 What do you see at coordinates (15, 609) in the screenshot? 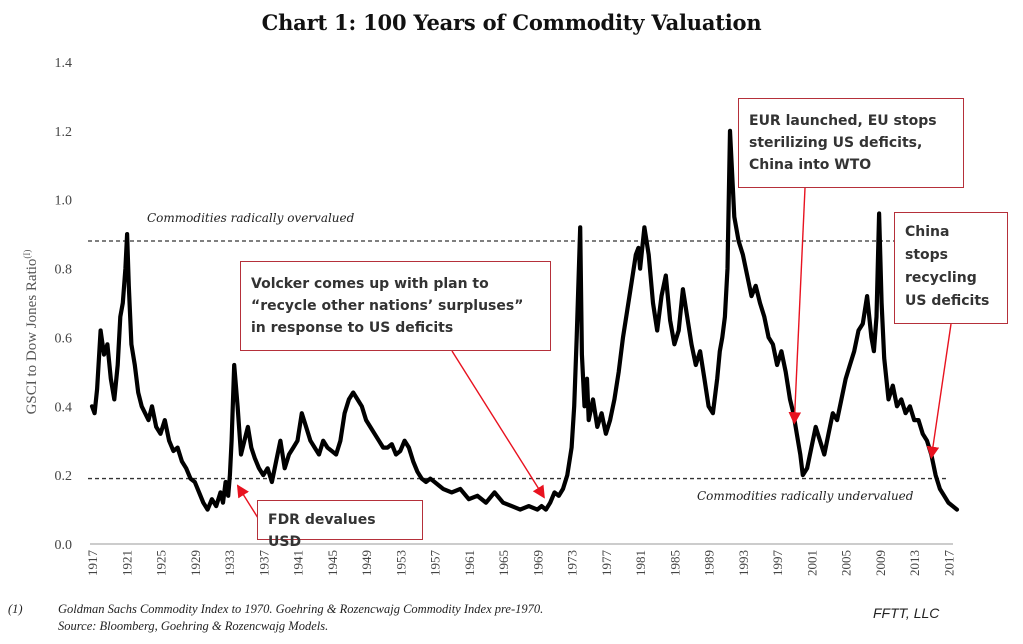
I see `footnote-marker: (1)` at bounding box center [15, 609].